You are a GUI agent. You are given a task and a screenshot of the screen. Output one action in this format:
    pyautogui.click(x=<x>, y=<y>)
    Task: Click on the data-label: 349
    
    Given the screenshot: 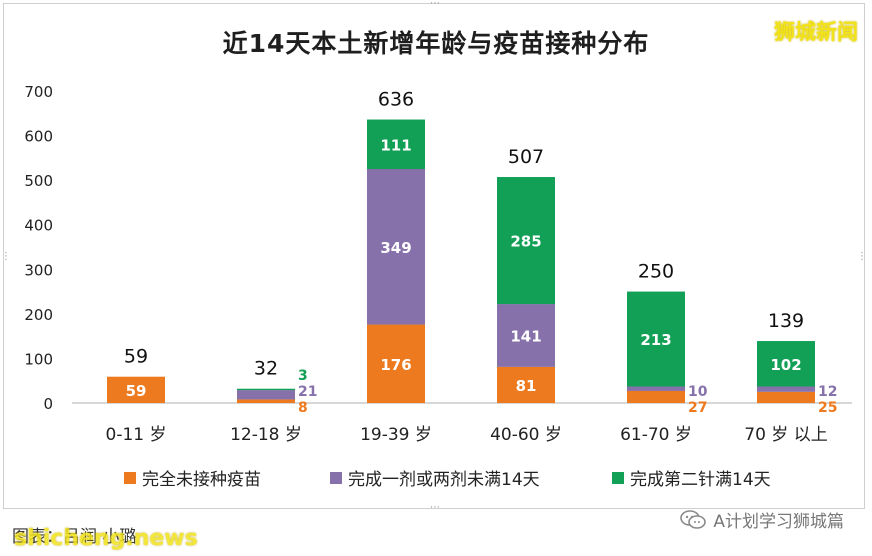 What is the action you would take?
    pyautogui.click(x=395, y=248)
    